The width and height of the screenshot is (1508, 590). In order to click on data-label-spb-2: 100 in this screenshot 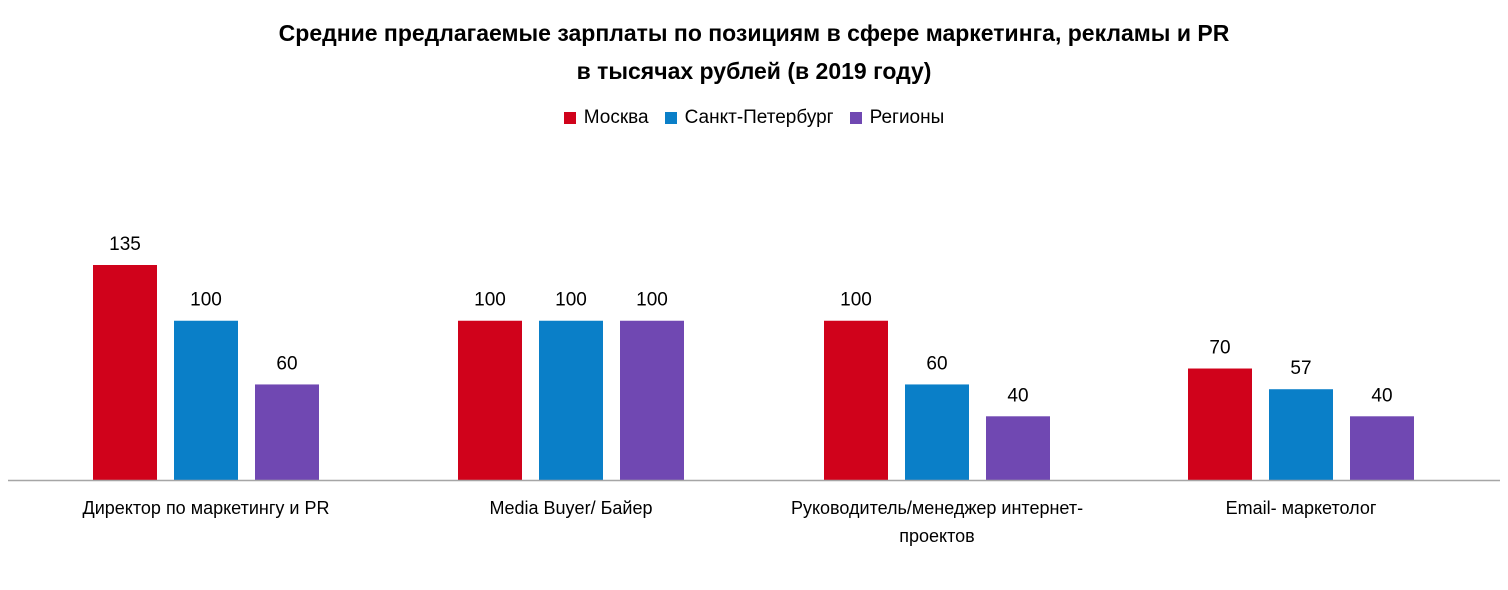, I will do `click(571, 300)`.